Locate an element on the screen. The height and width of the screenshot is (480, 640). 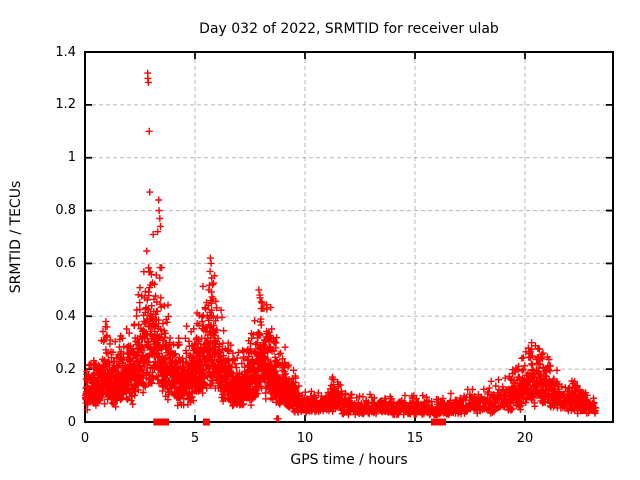
y-tick-label: 0.4 is located at coordinates (65, 316).